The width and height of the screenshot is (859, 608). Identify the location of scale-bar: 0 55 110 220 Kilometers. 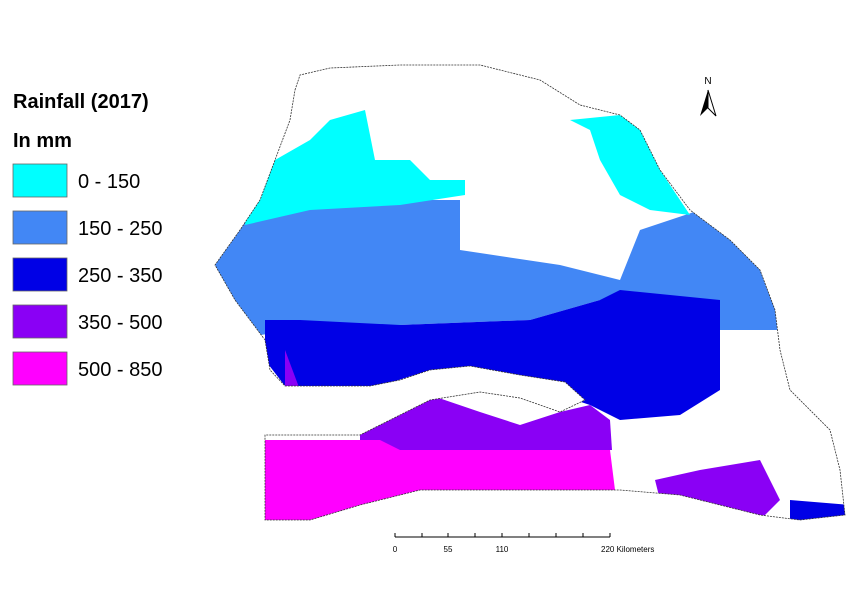
(523, 543).